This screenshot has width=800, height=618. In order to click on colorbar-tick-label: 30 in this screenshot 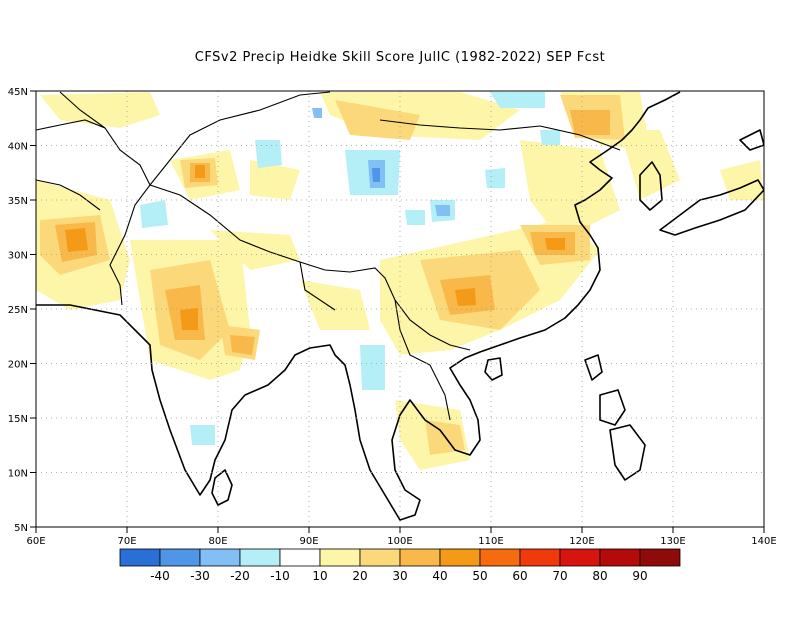, I will do `click(399, 576)`.